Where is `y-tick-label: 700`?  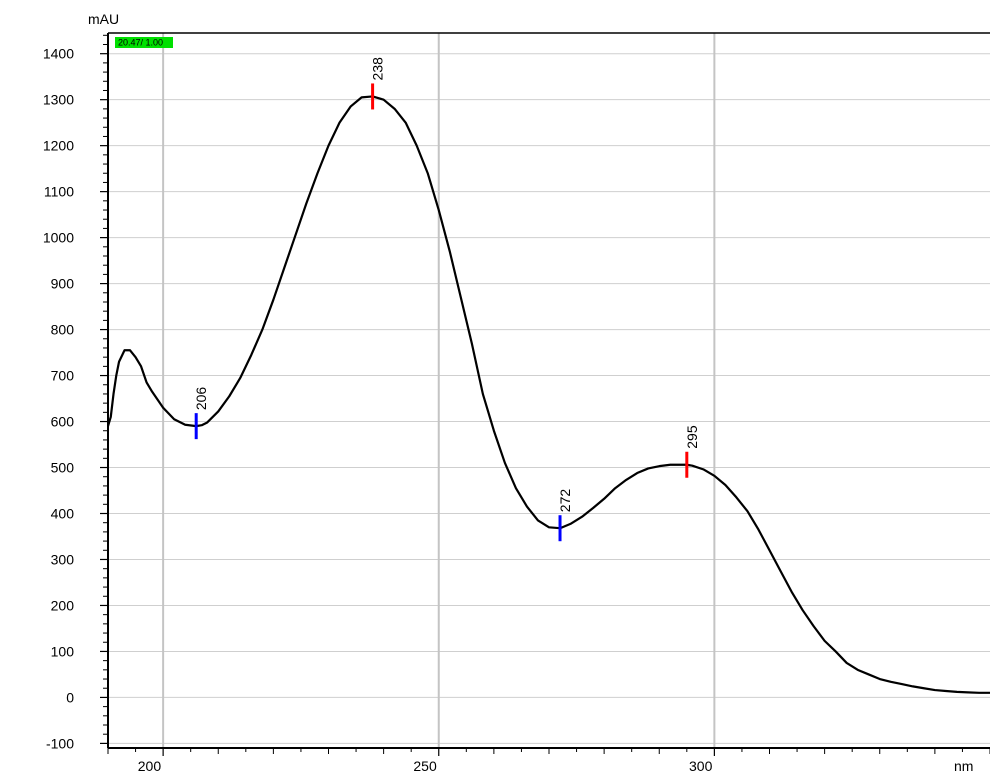
y-tick-label: 700 is located at coordinates (63, 376).